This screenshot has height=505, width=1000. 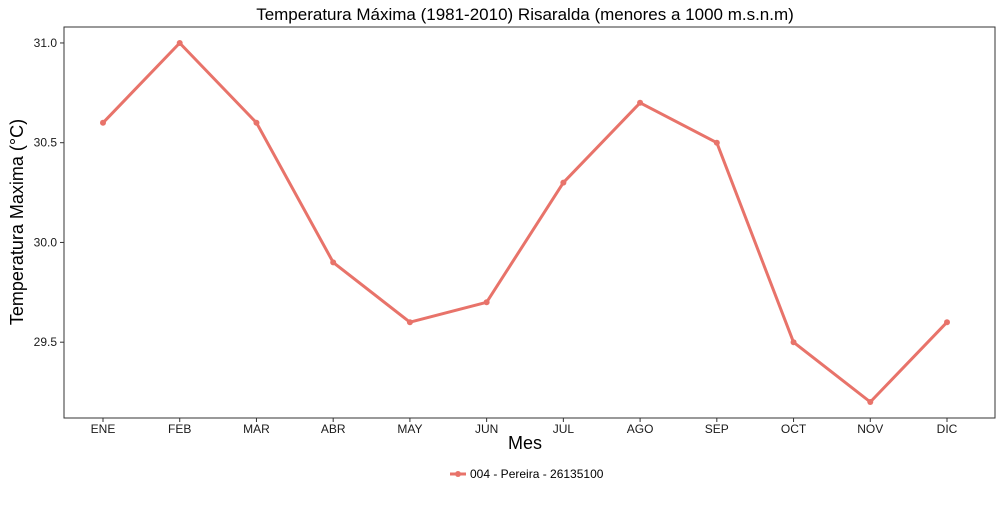 I want to click on x-tick-label: JUN, so click(x=486, y=429).